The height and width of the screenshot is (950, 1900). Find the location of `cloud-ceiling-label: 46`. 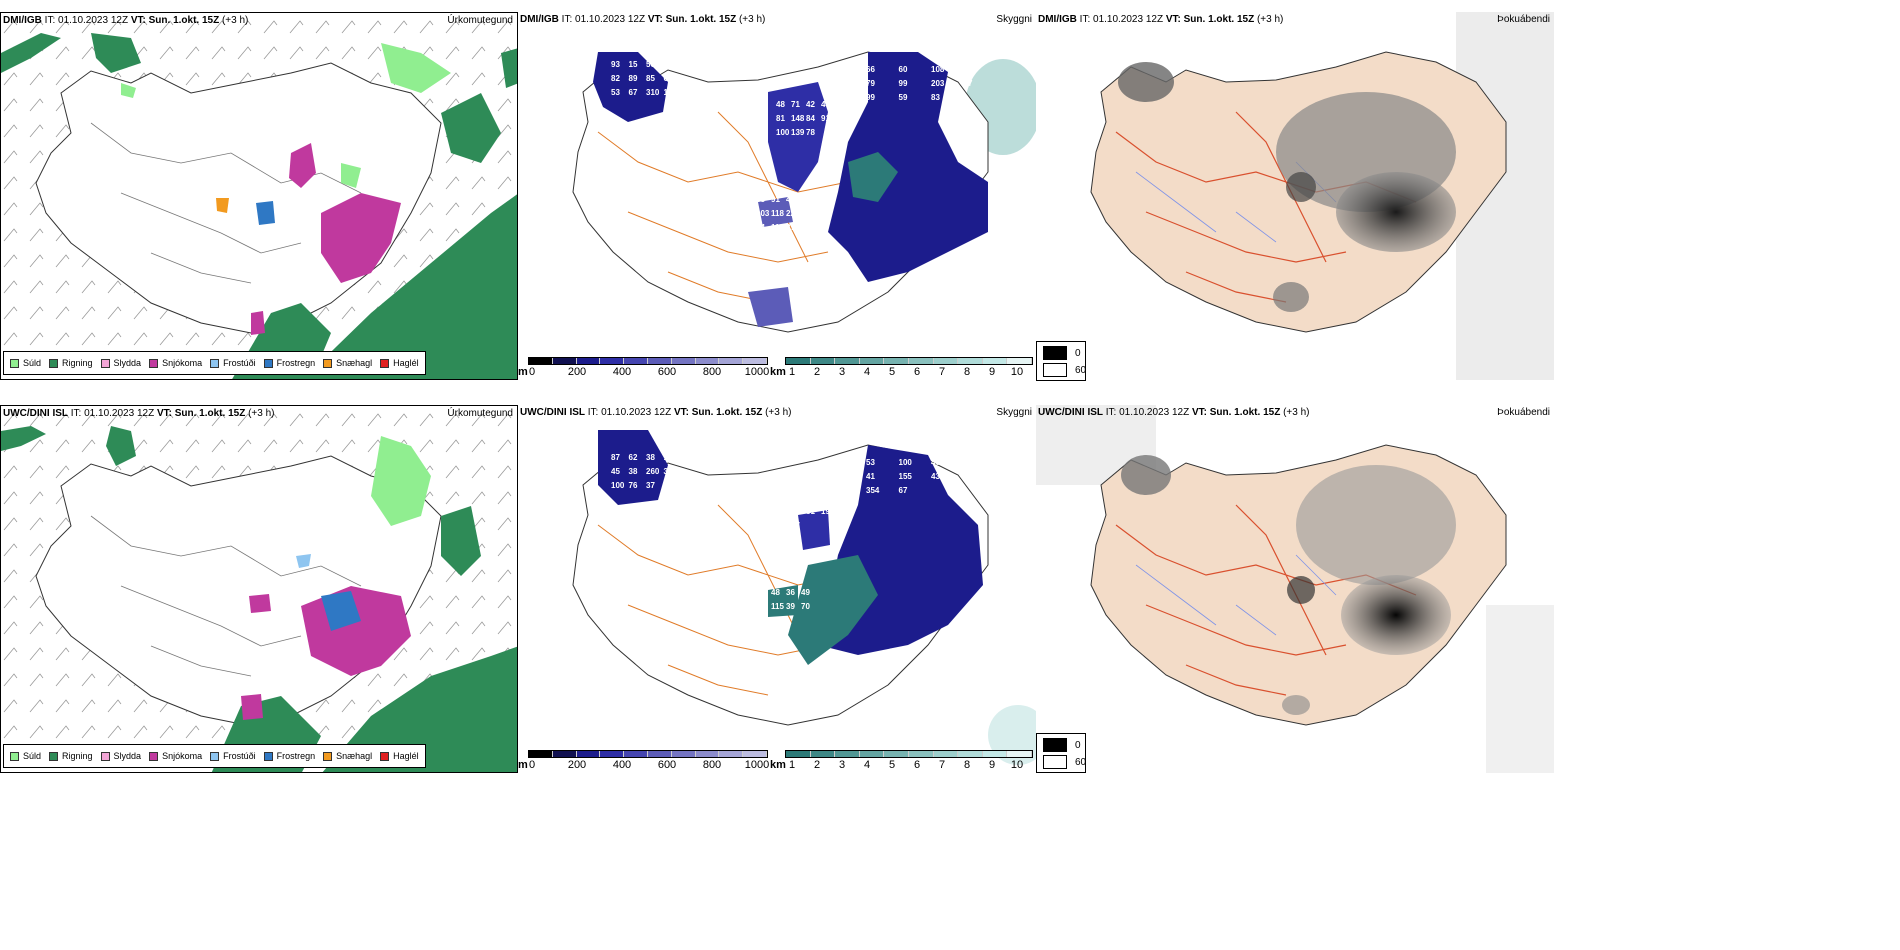

cloud-ceiling-label: 46 is located at coordinates (825, 104).